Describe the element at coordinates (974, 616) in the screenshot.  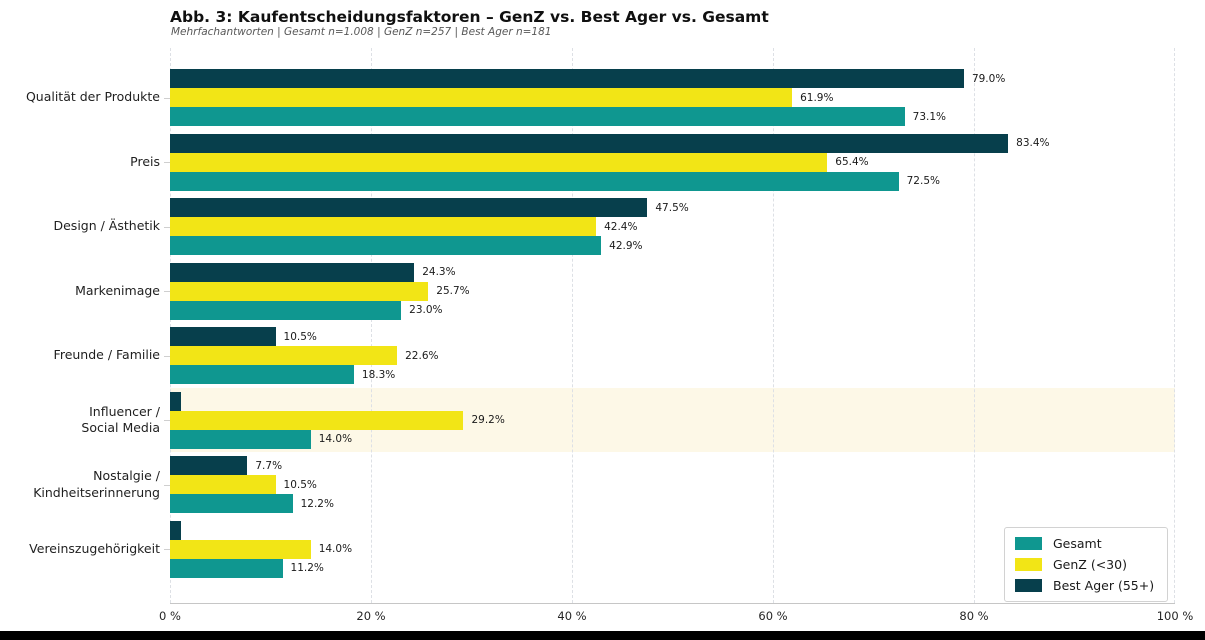
I see `x-tick-label-80: 80 %` at that location.